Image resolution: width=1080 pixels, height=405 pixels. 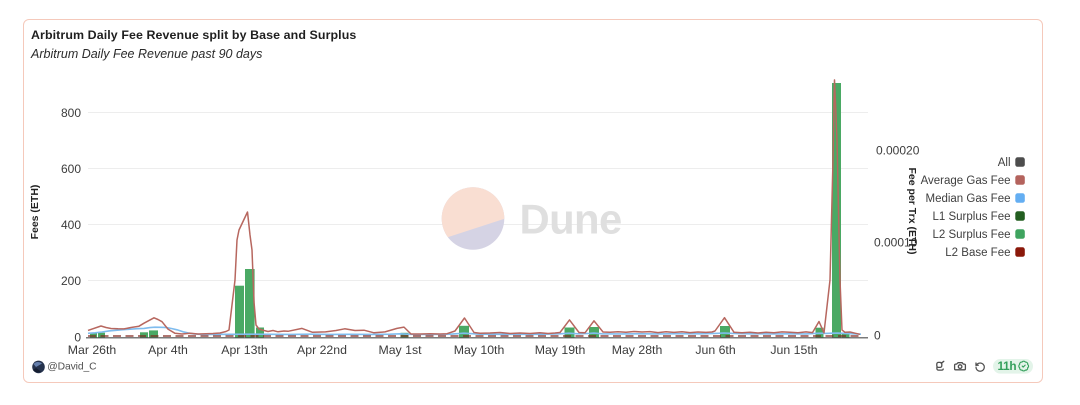 I want to click on svg-text: 200, so click(x=71, y=281).